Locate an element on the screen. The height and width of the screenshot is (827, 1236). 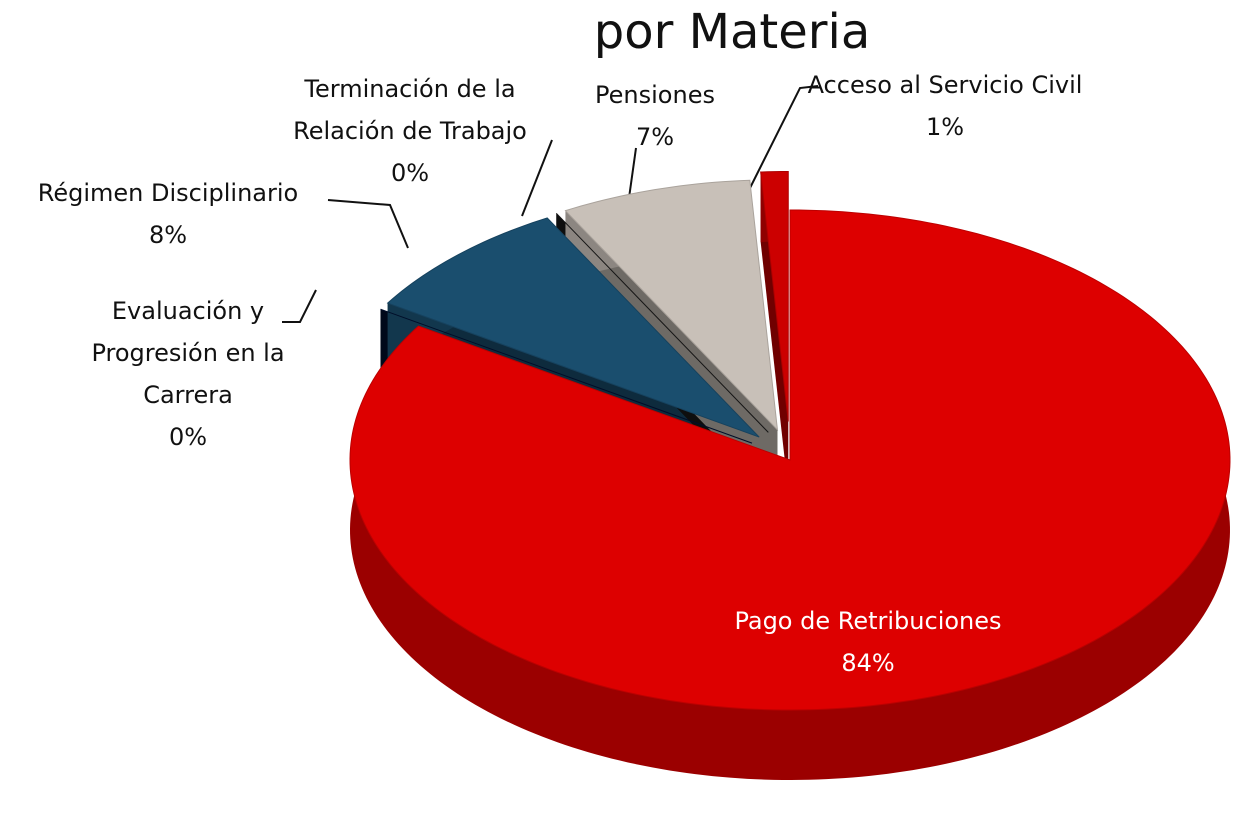
leader-lines is located at coordinates (550, 204).